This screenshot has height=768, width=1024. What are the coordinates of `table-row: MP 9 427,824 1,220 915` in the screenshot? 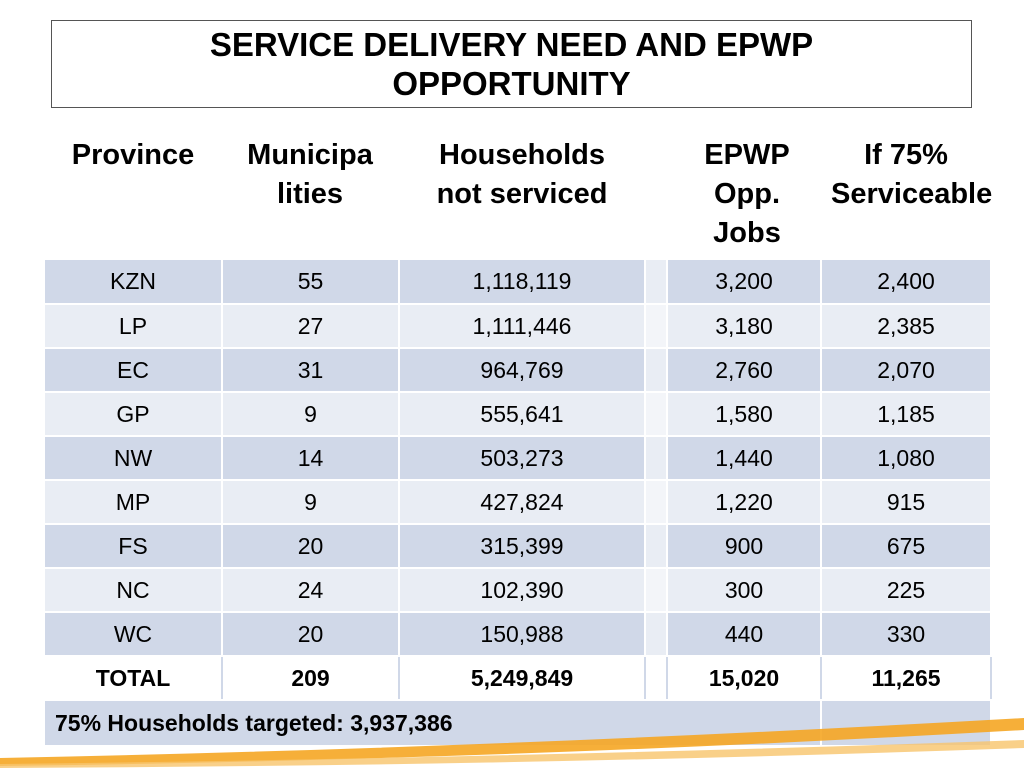 It's located at (518, 502).